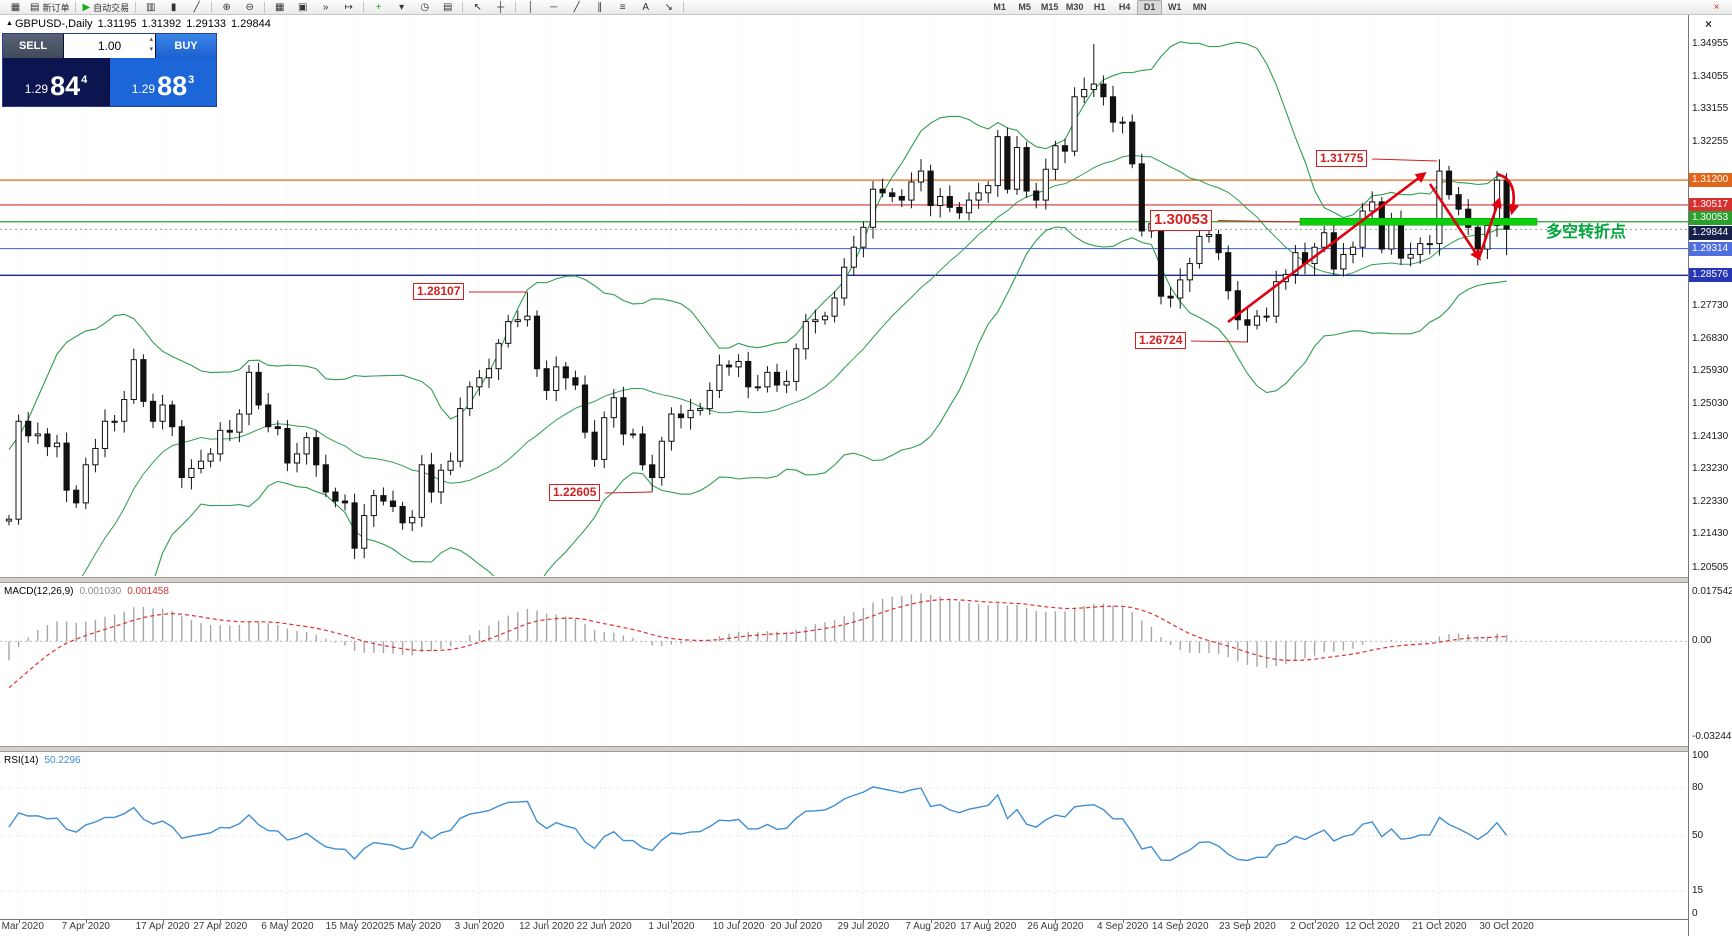  I want to click on tf-m1-button: M1, so click(999, 7).